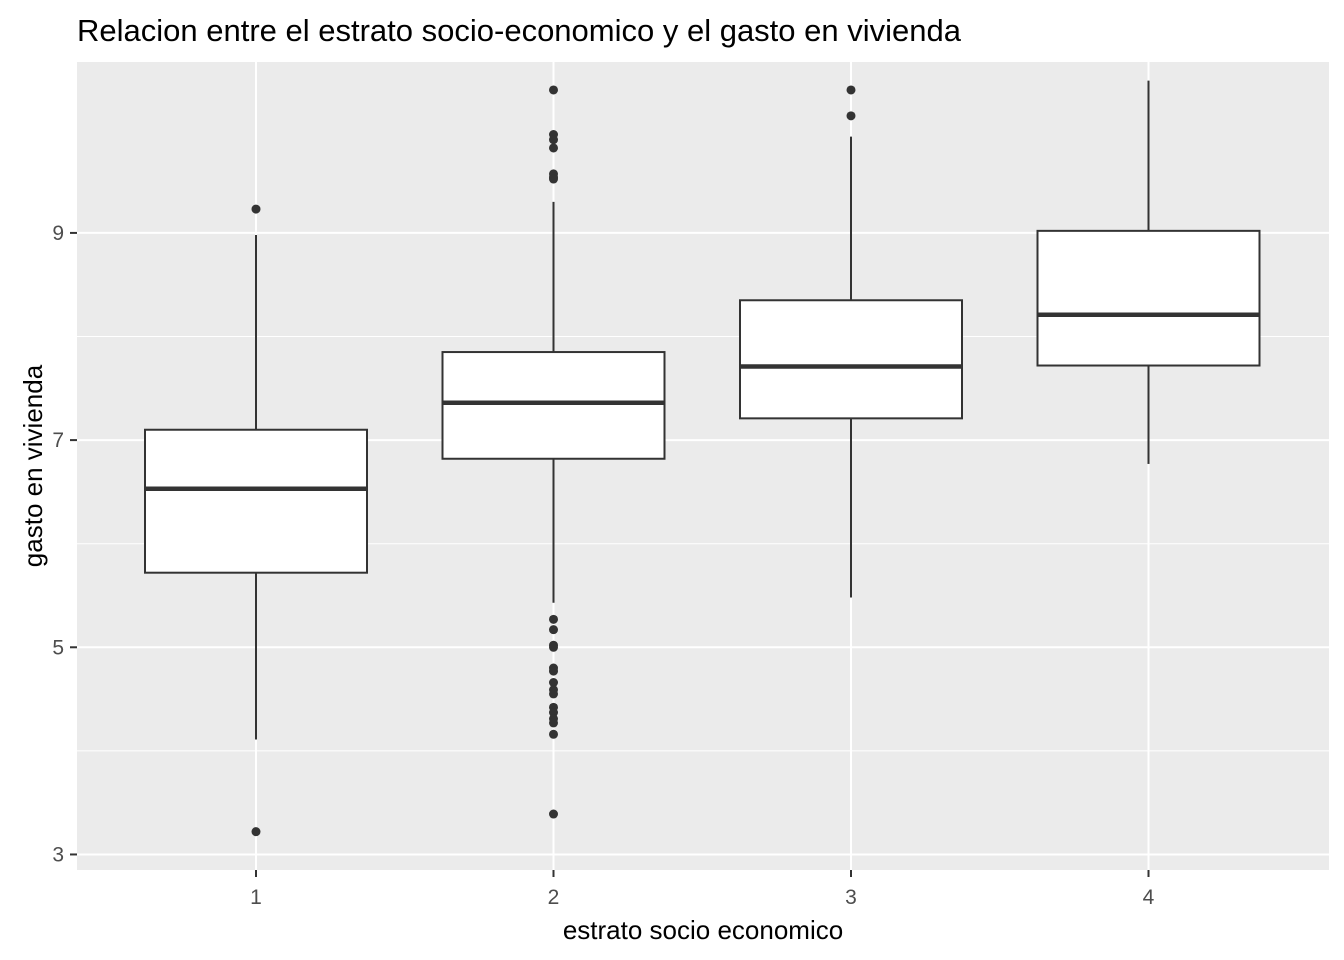 The image size is (1344, 960). Describe the element at coordinates (58, 233) in the screenshot. I see `y-tick-label: 9` at that location.